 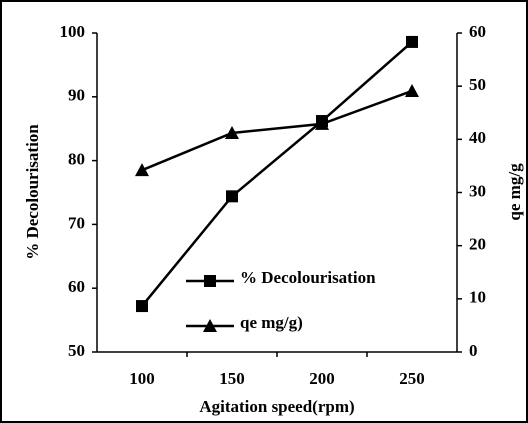 What do you see at coordinates (276, 406) in the screenshot?
I see `x-axis-label: Agitation speed(rpm)` at bounding box center [276, 406].